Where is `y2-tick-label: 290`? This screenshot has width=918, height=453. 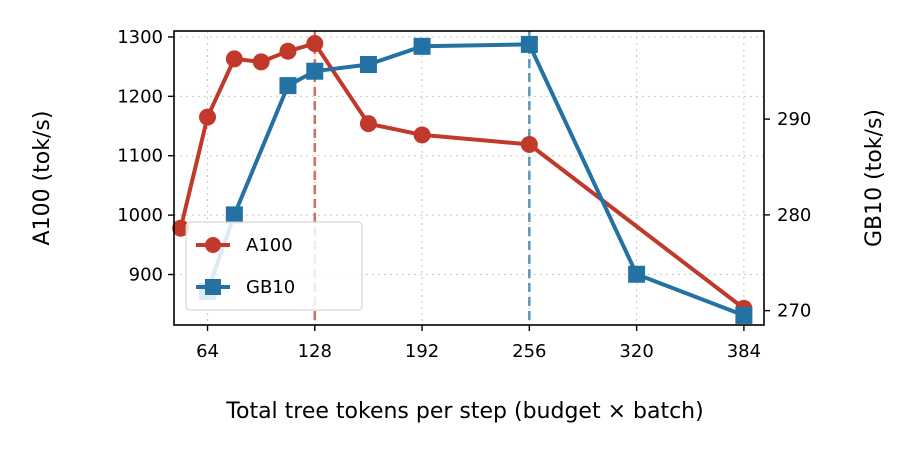
y2-tick-label: 290 is located at coordinates (794, 119).